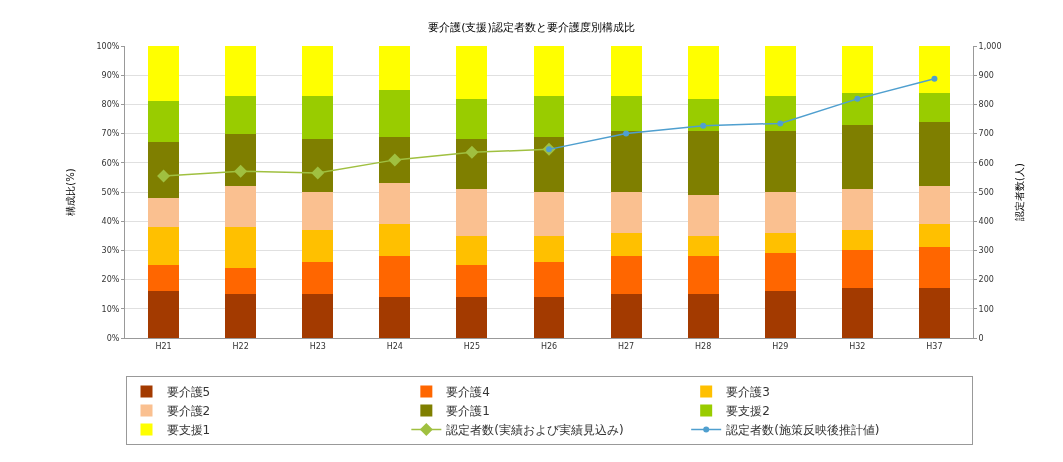 This screenshot has height=462, width=1063. I want to click on y-tick-label: 10%, so click(110, 309).